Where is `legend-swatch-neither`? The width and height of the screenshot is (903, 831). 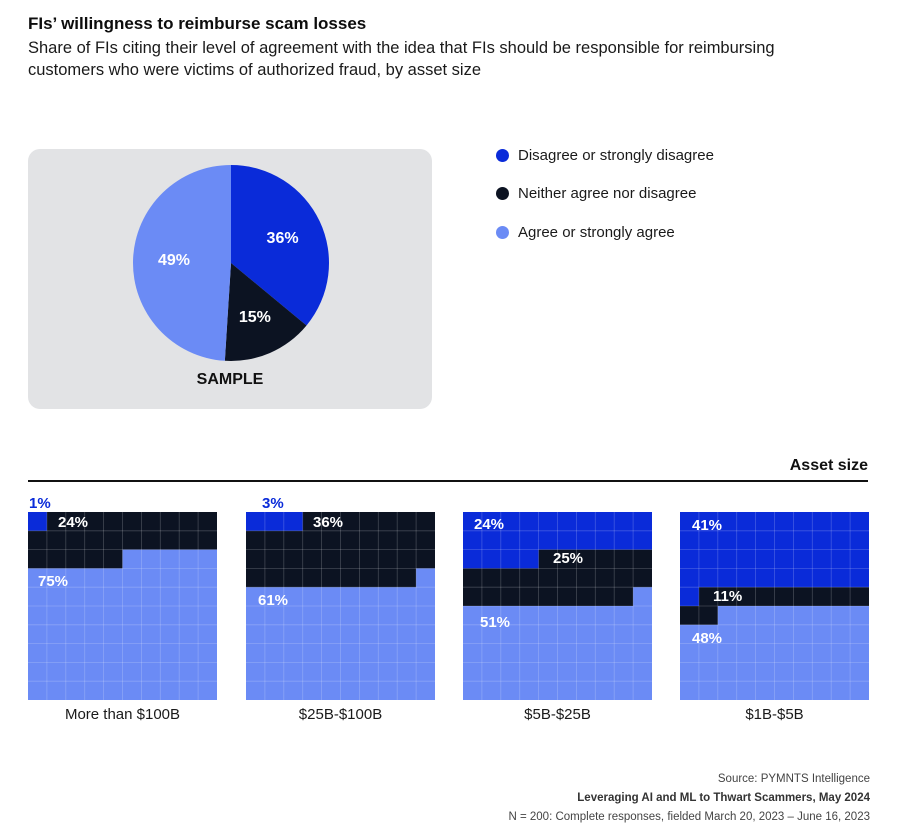
legend-swatch-neither is located at coordinates (502, 193).